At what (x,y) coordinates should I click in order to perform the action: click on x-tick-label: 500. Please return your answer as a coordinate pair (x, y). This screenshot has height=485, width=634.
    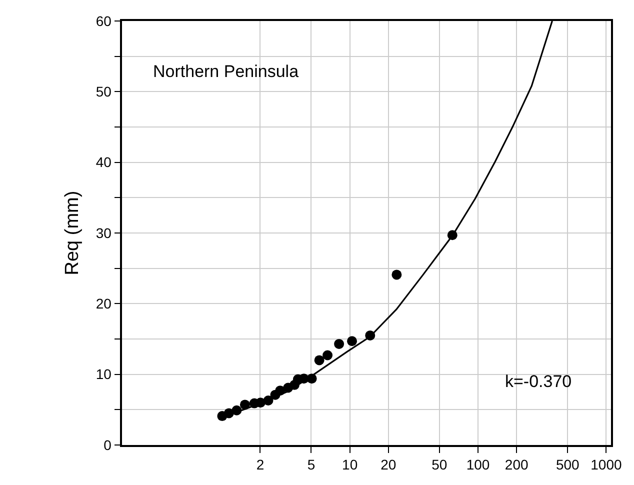
    Looking at the image, I should click on (568, 464).